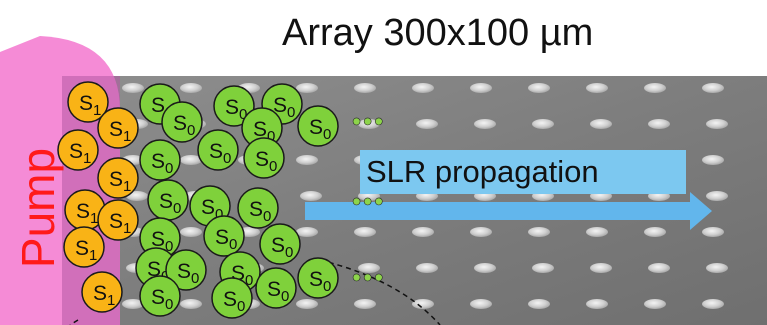 The height and width of the screenshot is (325, 767). Describe the element at coordinates (74, 322) in the screenshot. I see `dashed-guide-left` at that location.